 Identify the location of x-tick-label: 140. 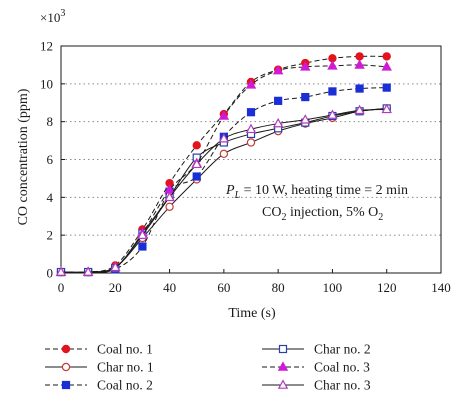
(441, 287).